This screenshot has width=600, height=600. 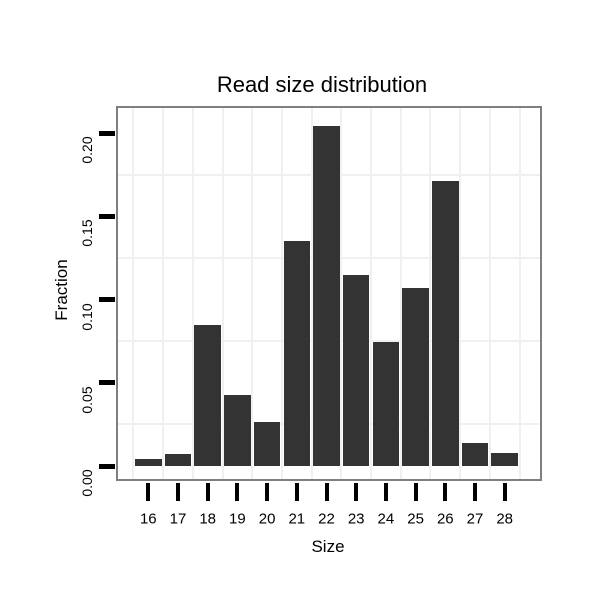 I want to click on x-tick-label: 20, so click(x=267, y=519).